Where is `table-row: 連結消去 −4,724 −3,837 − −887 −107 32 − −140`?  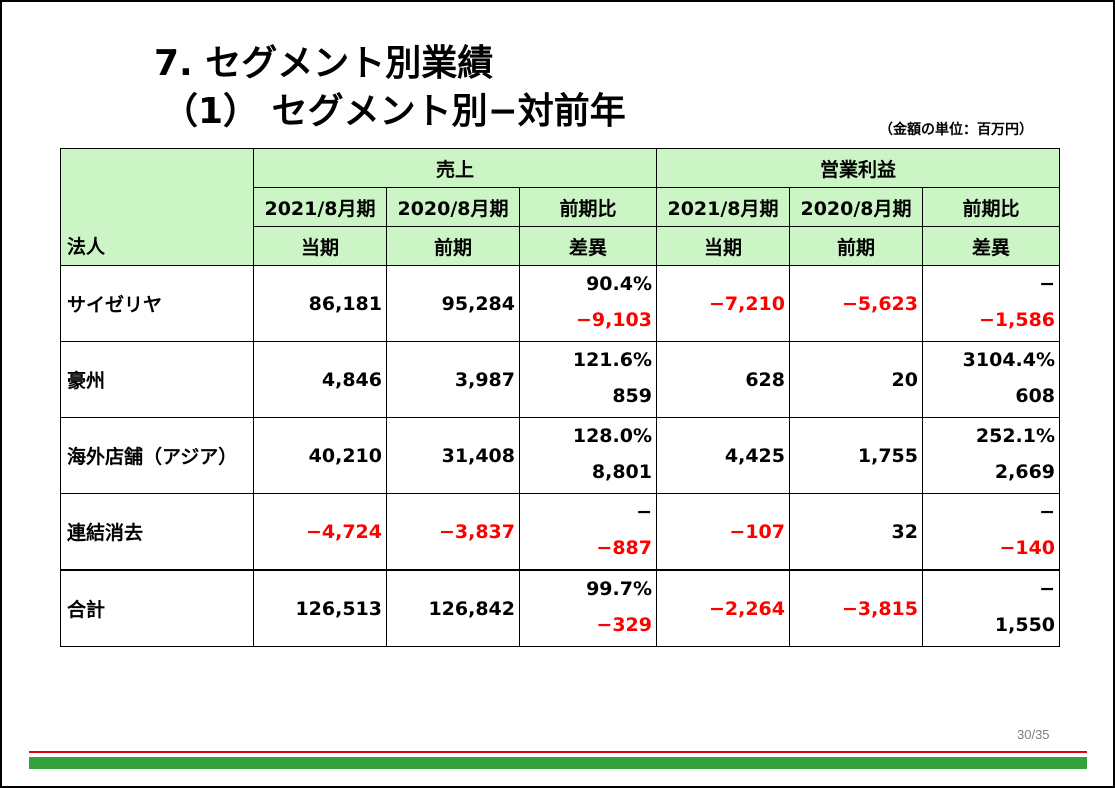 table-row: 連結消去 −4,724 −3,837 − −887 −107 32 − −140 is located at coordinates (560, 532).